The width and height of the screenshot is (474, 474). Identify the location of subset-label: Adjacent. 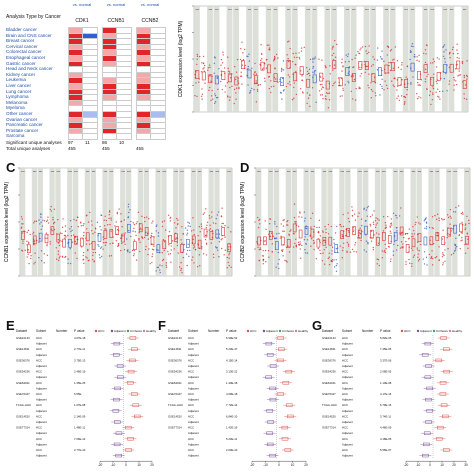
(347, 388).